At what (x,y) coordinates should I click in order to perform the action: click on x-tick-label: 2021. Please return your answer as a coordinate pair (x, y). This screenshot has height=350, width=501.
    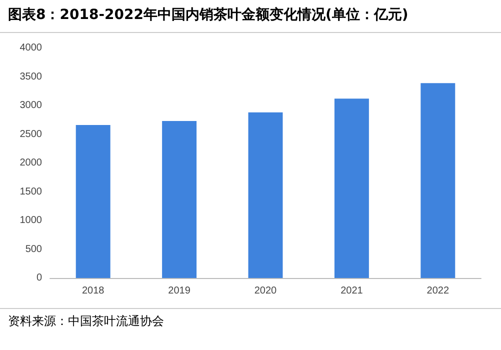
    Looking at the image, I should click on (352, 291).